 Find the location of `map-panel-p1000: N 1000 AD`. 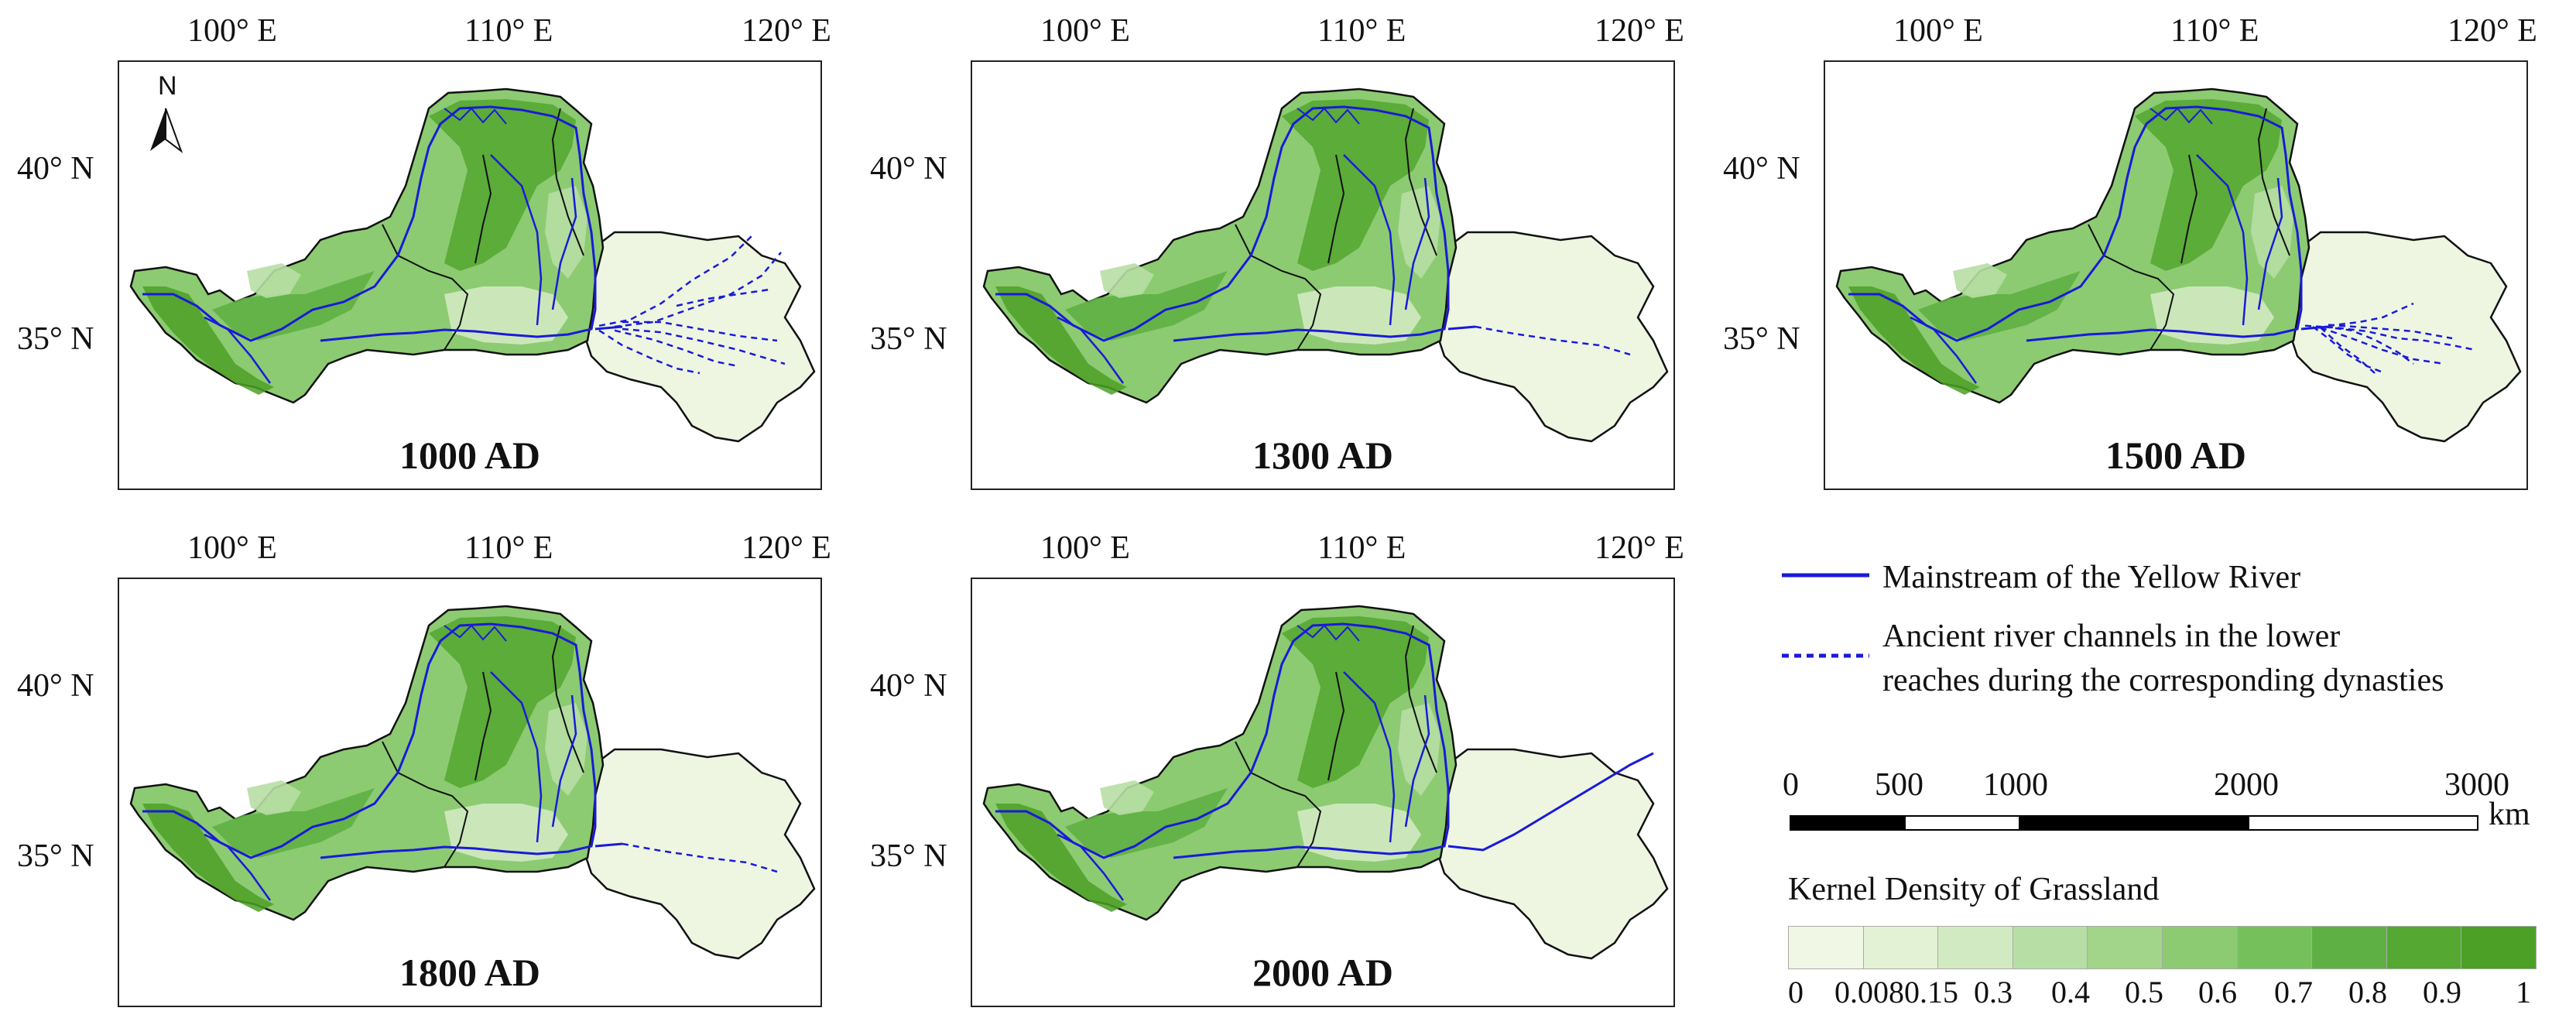

map-panel-p1000: N 1000 AD is located at coordinates (470, 275).